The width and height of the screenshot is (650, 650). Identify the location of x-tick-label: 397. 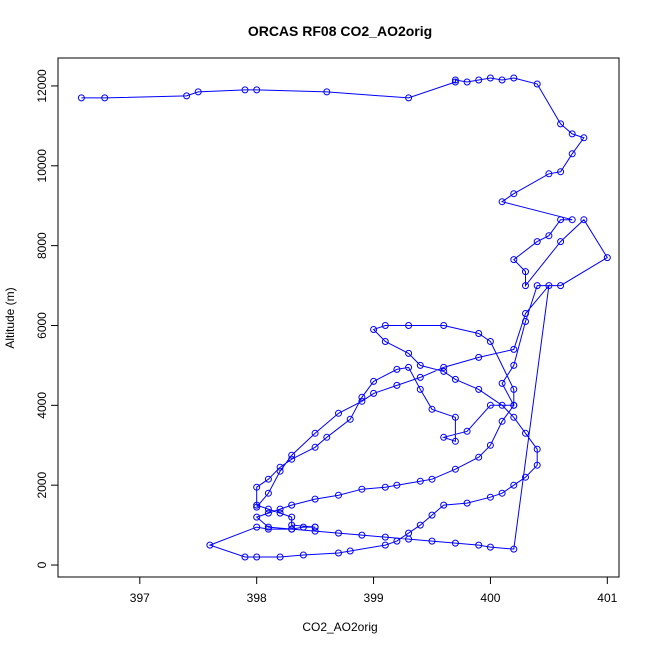
(140, 598).